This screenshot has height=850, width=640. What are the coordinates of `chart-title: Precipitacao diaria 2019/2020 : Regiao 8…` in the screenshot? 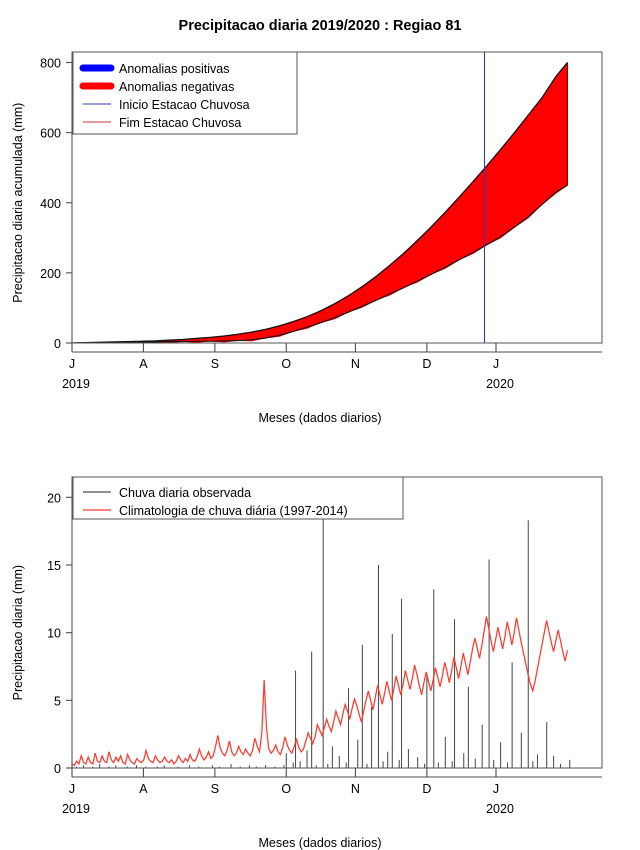 It's located at (320, 26).